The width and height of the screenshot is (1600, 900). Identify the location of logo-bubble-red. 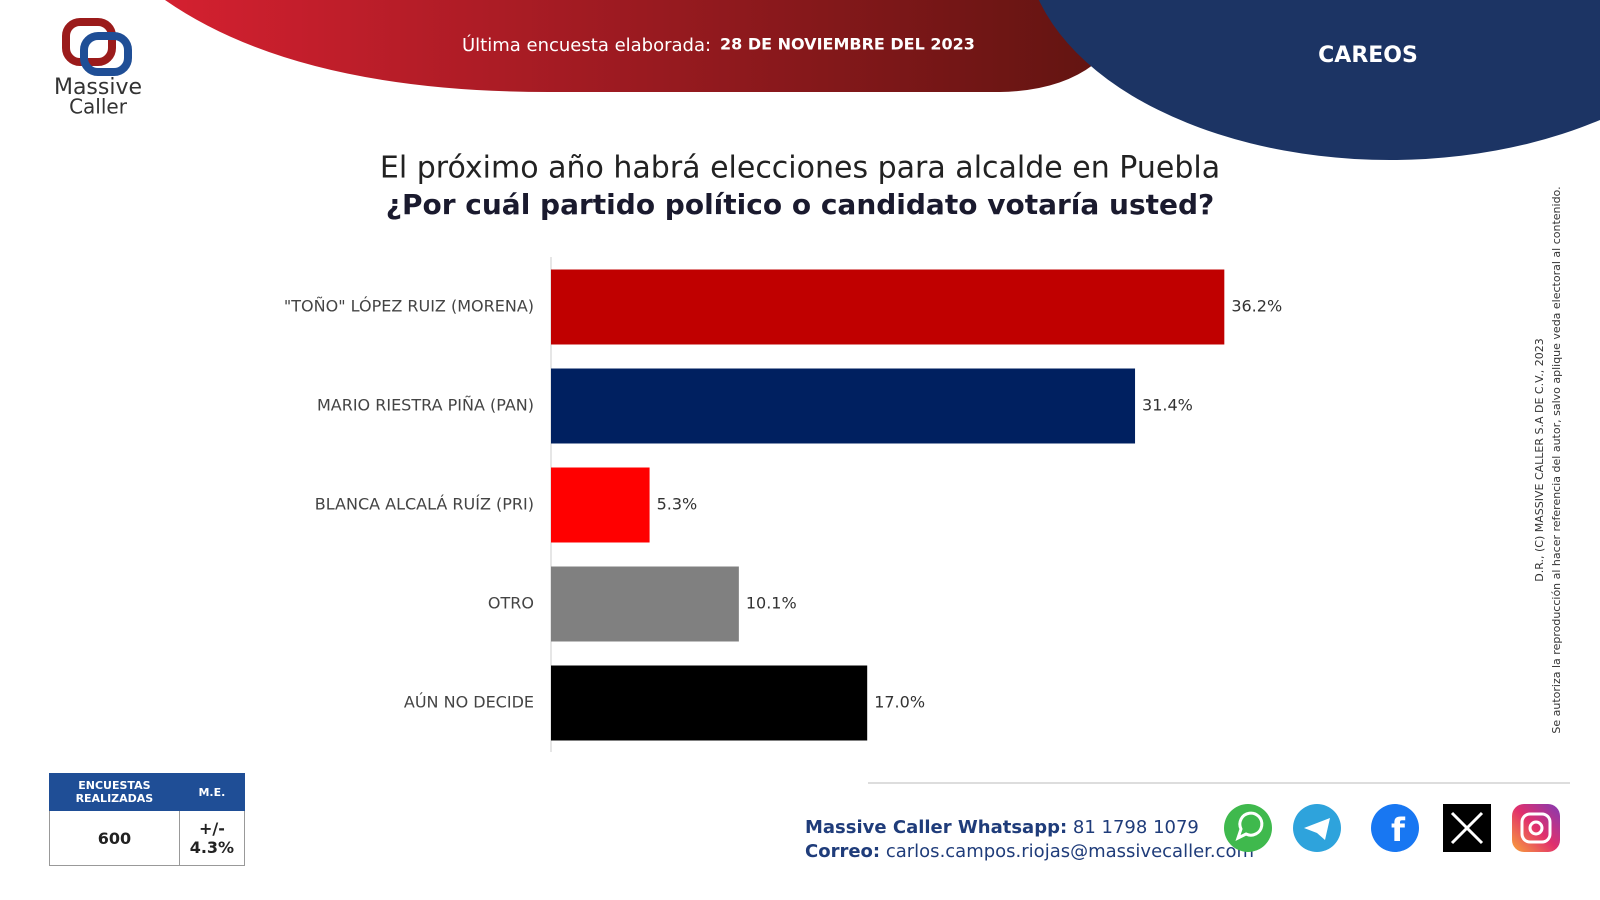
(89, 42).